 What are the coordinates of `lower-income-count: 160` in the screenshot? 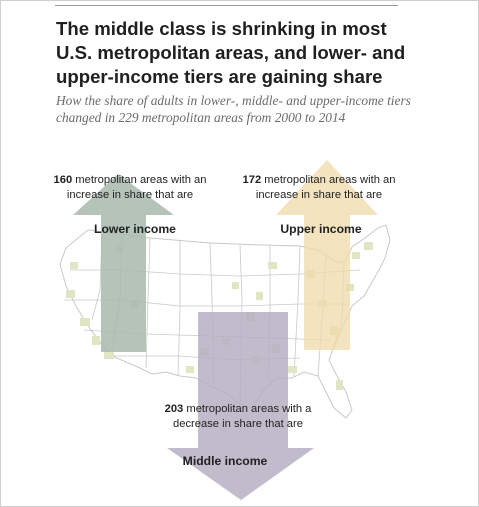 It's located at (63, 180).